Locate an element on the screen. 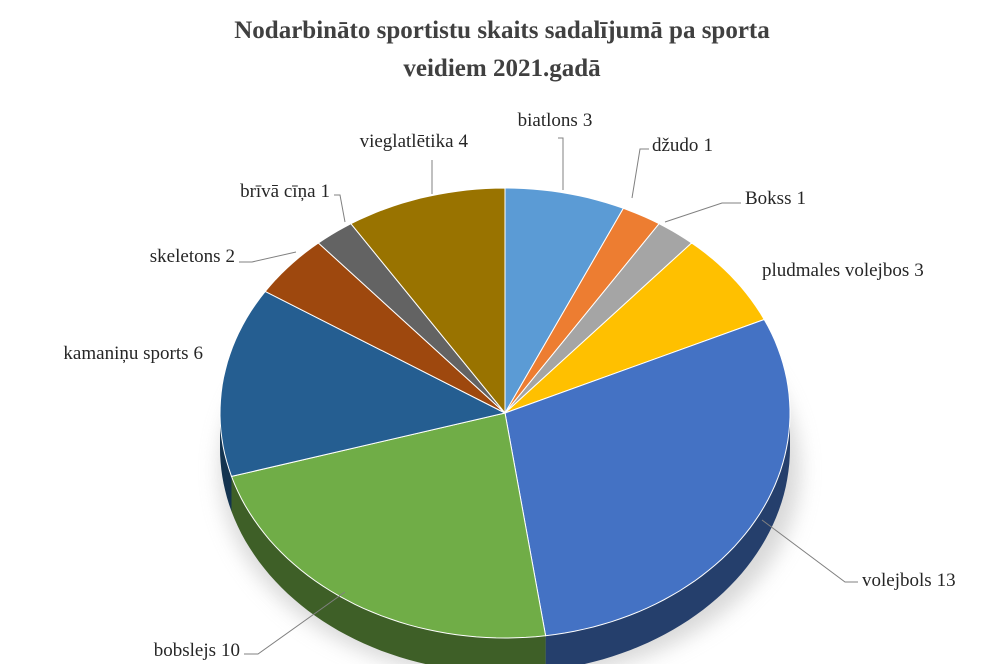  data-label-category: vieglatlētika is located at coordinates (407, 141).